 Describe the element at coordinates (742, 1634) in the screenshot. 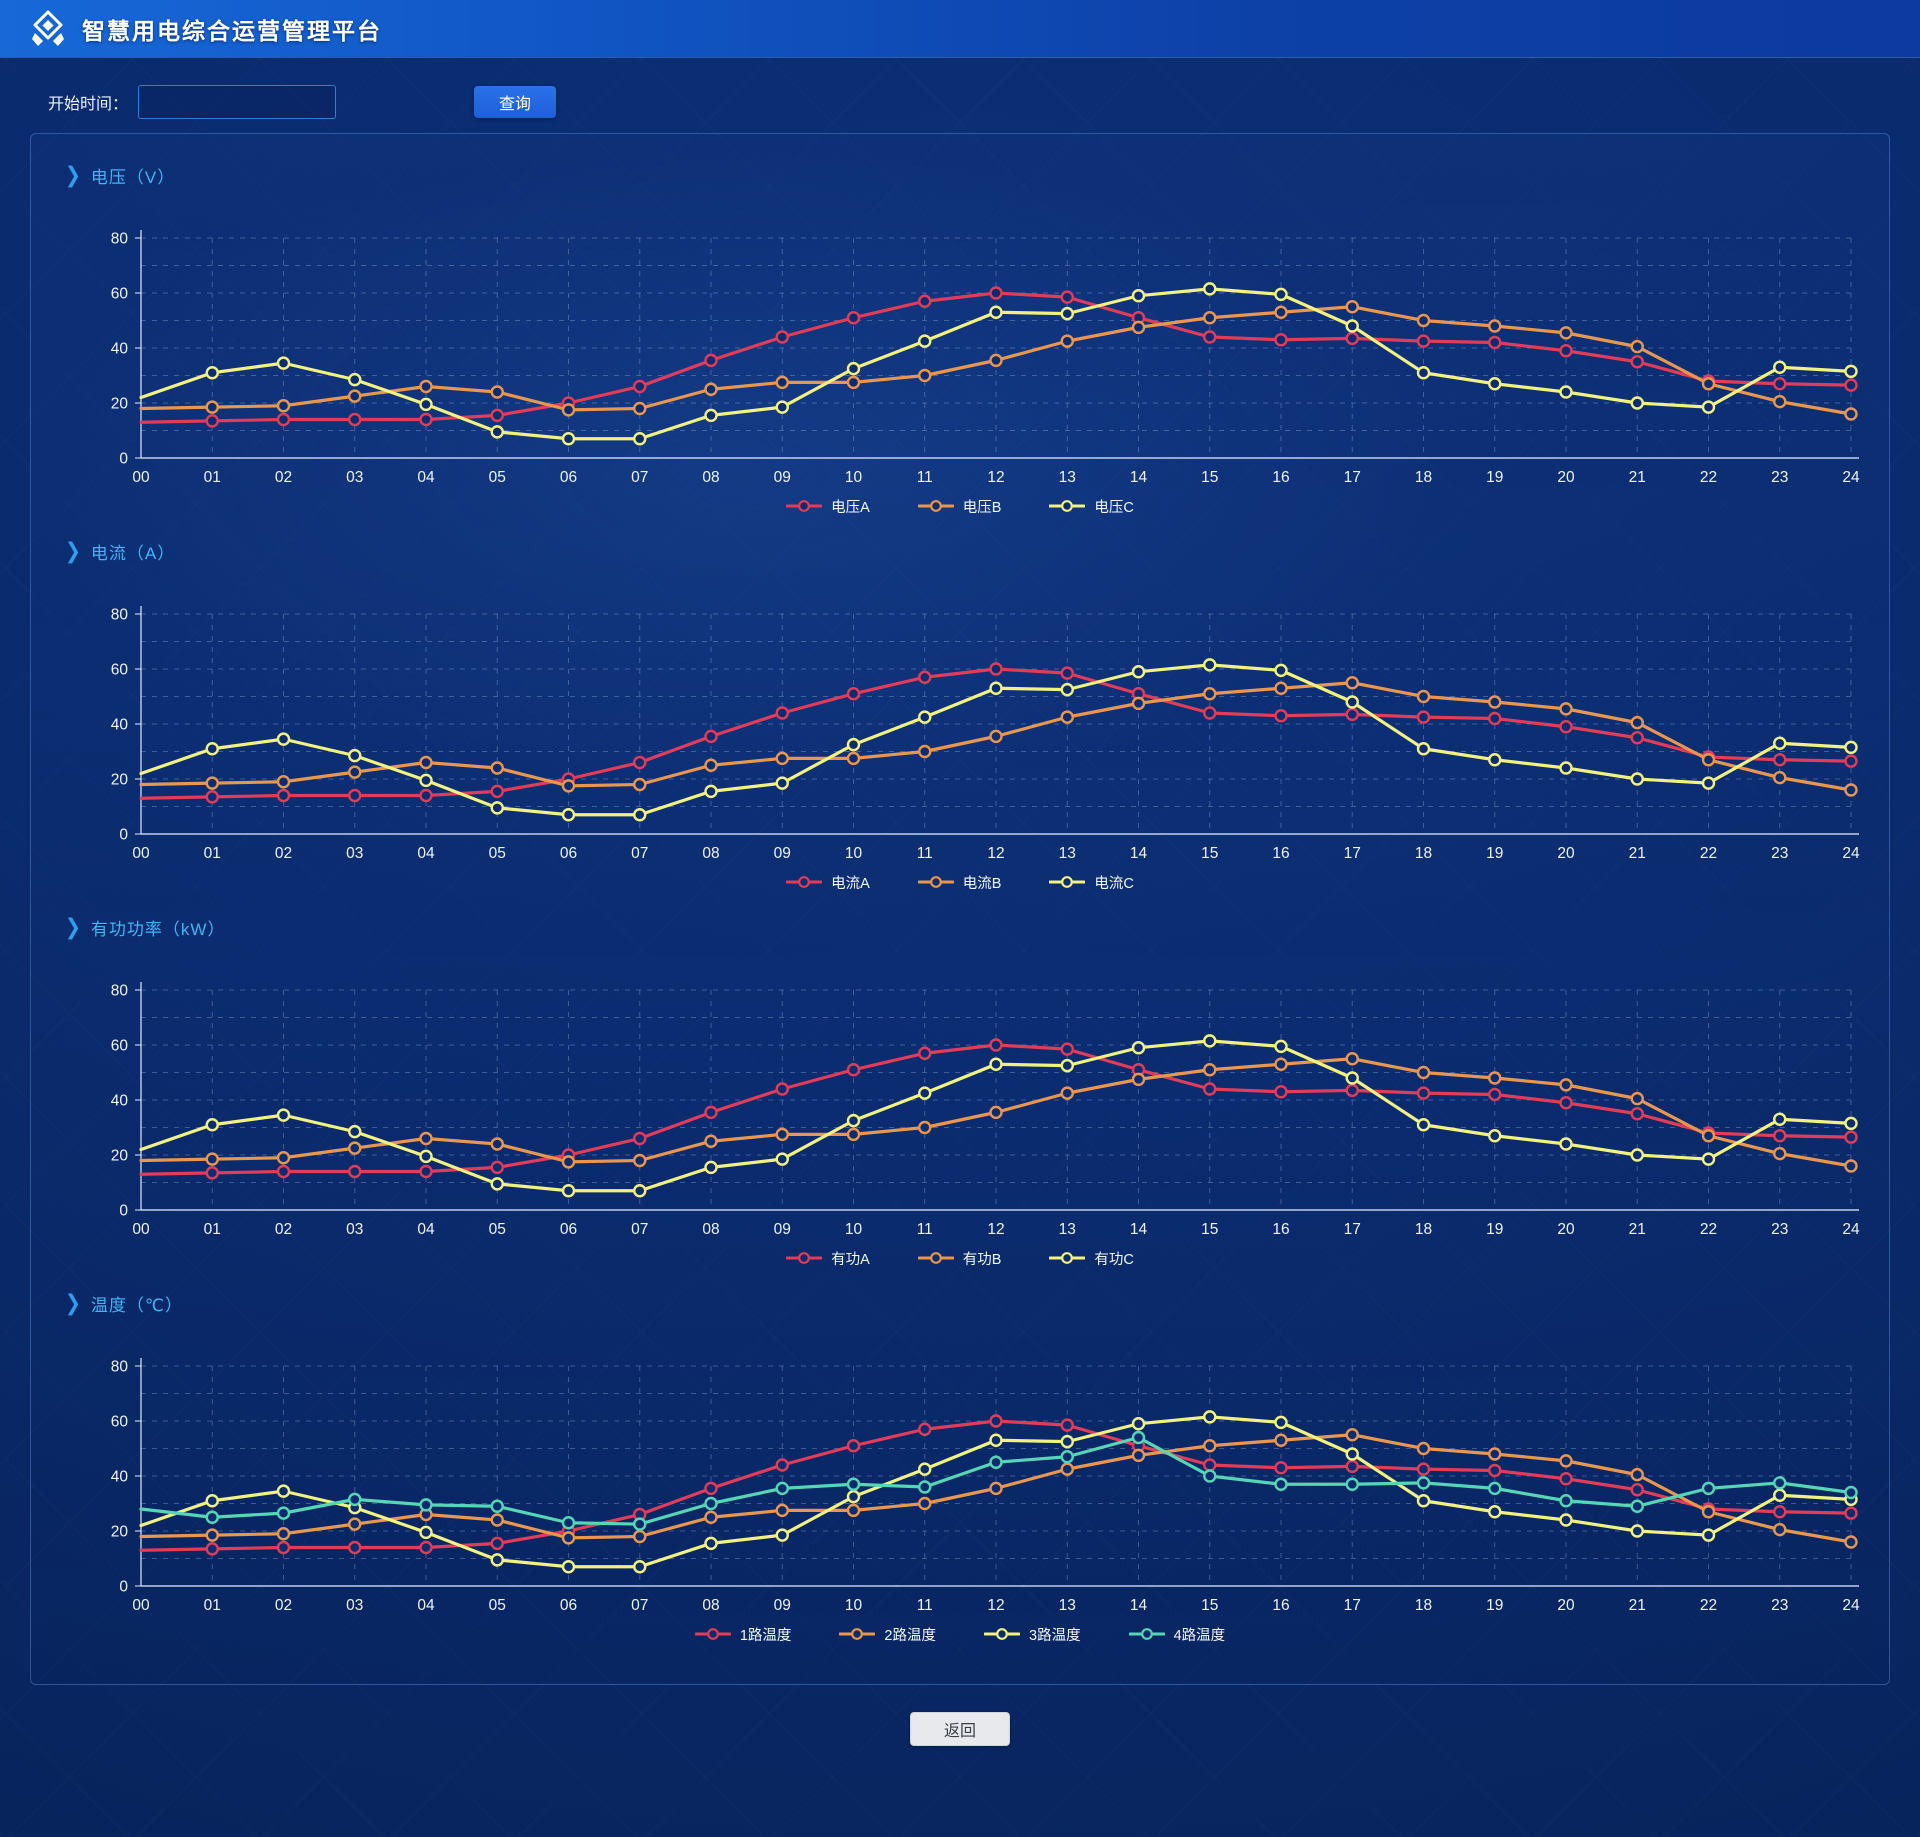

I see `legend-item-1路温度: 1路温度` at that location.